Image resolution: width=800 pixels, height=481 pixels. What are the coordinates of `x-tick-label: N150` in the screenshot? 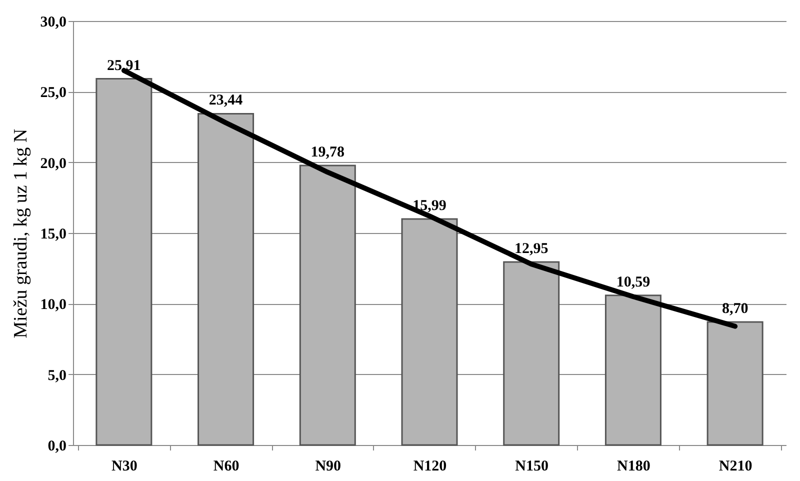 It's located at (532, 466).